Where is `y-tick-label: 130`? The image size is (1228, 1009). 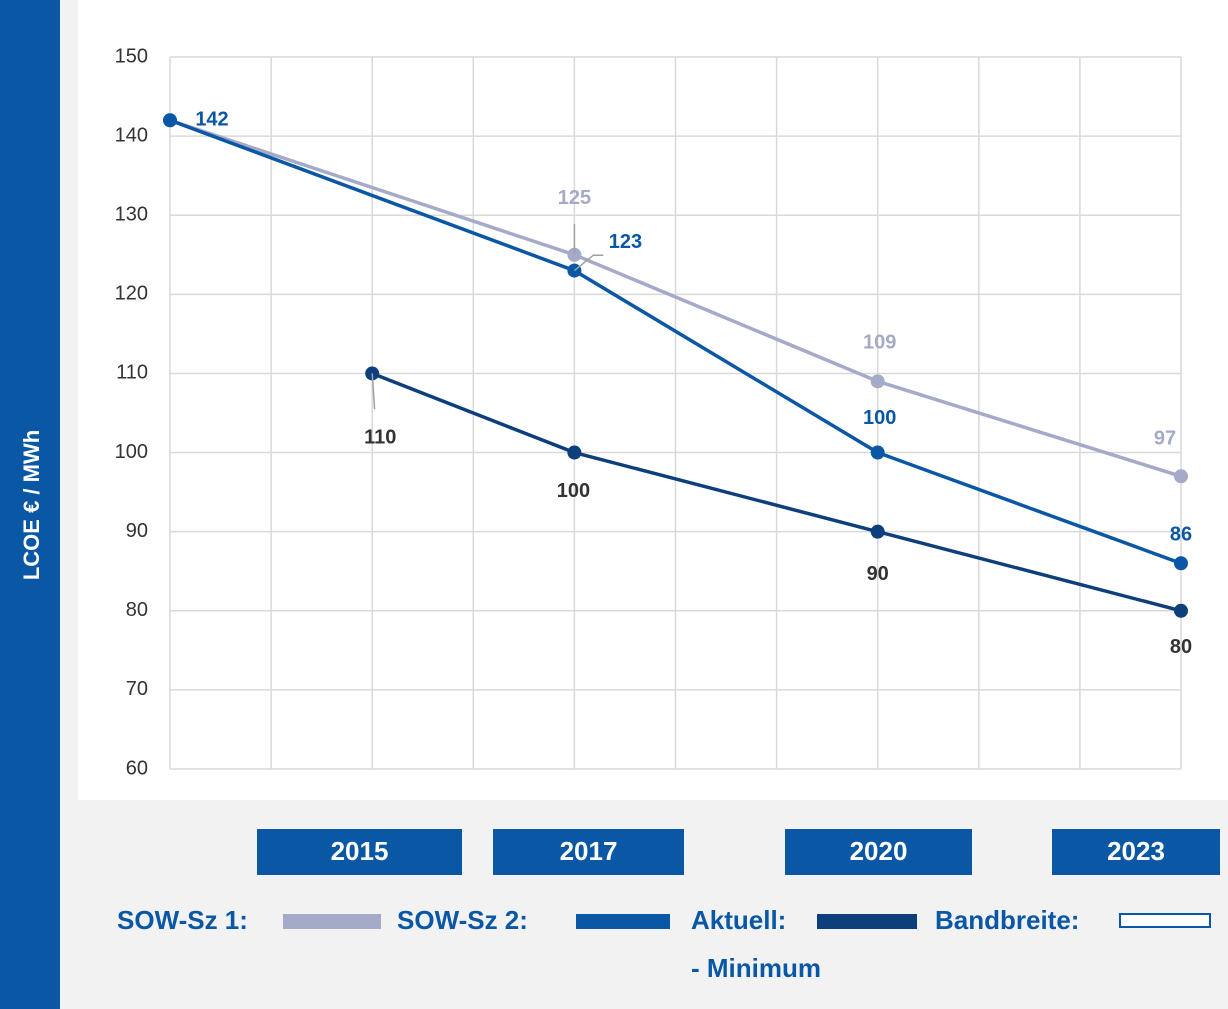
y-tick-label: 130 is located at coordinates (131, 215).